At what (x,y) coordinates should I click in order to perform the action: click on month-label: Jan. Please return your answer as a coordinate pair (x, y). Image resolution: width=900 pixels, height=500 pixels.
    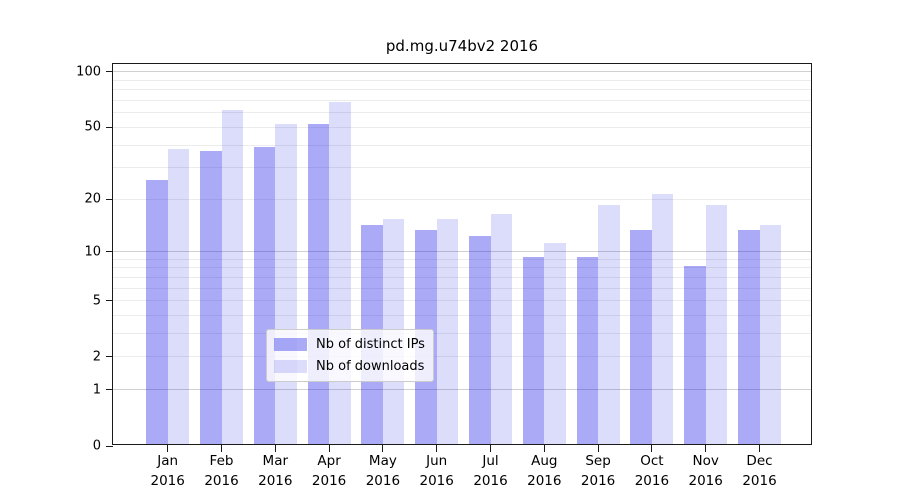
    Looking at the image, I should click on (168, 461).